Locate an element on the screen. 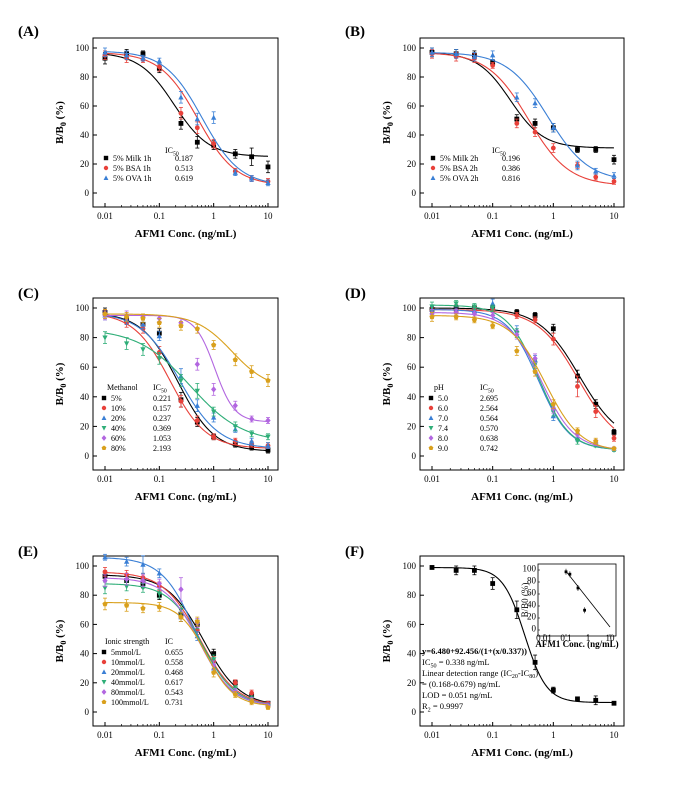 The width and height of the screenshot is (685, 786). legend-label: 5% Milk 2h is located at coordinates (459, 158).